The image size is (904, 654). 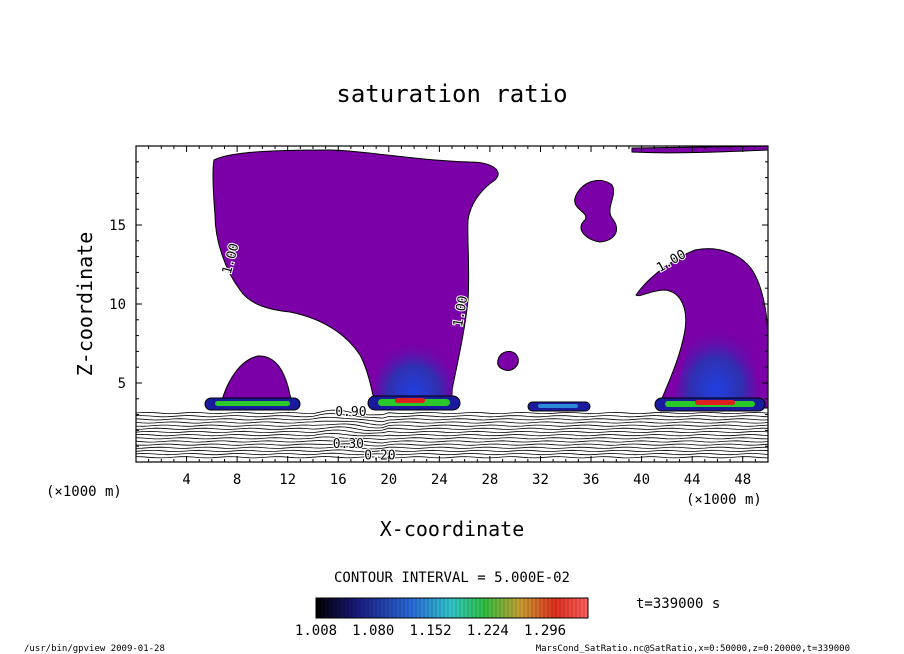 I want to click on colorbar-tick-label: 1.224, so click(x=488, y=631).